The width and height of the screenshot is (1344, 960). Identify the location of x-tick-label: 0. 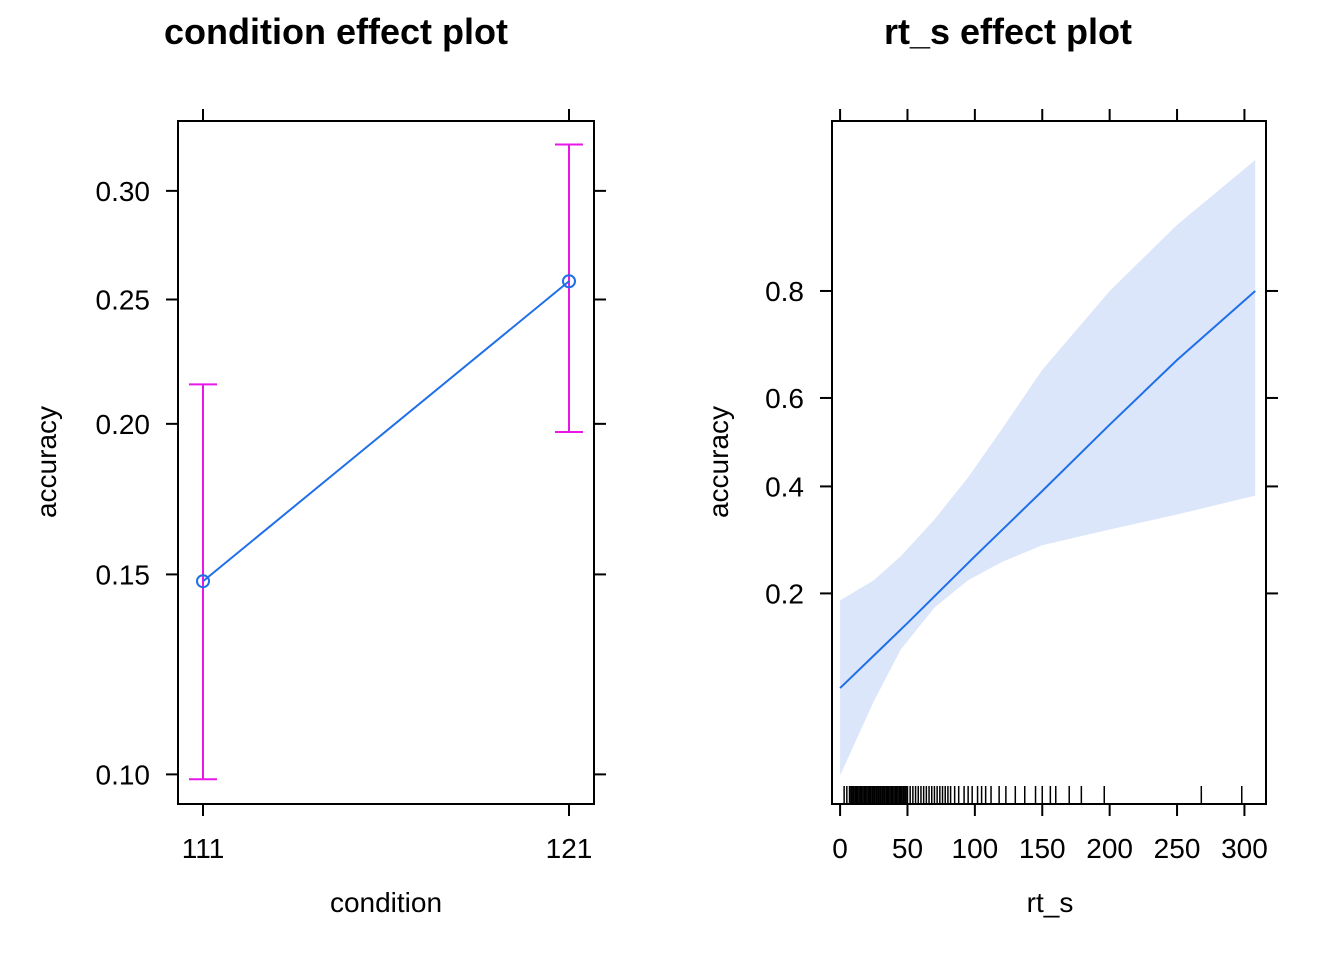
(840, 848).